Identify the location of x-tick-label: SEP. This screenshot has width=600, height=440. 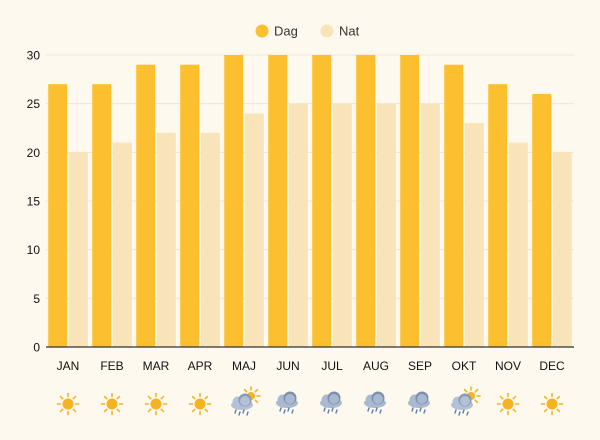
(420, 366).